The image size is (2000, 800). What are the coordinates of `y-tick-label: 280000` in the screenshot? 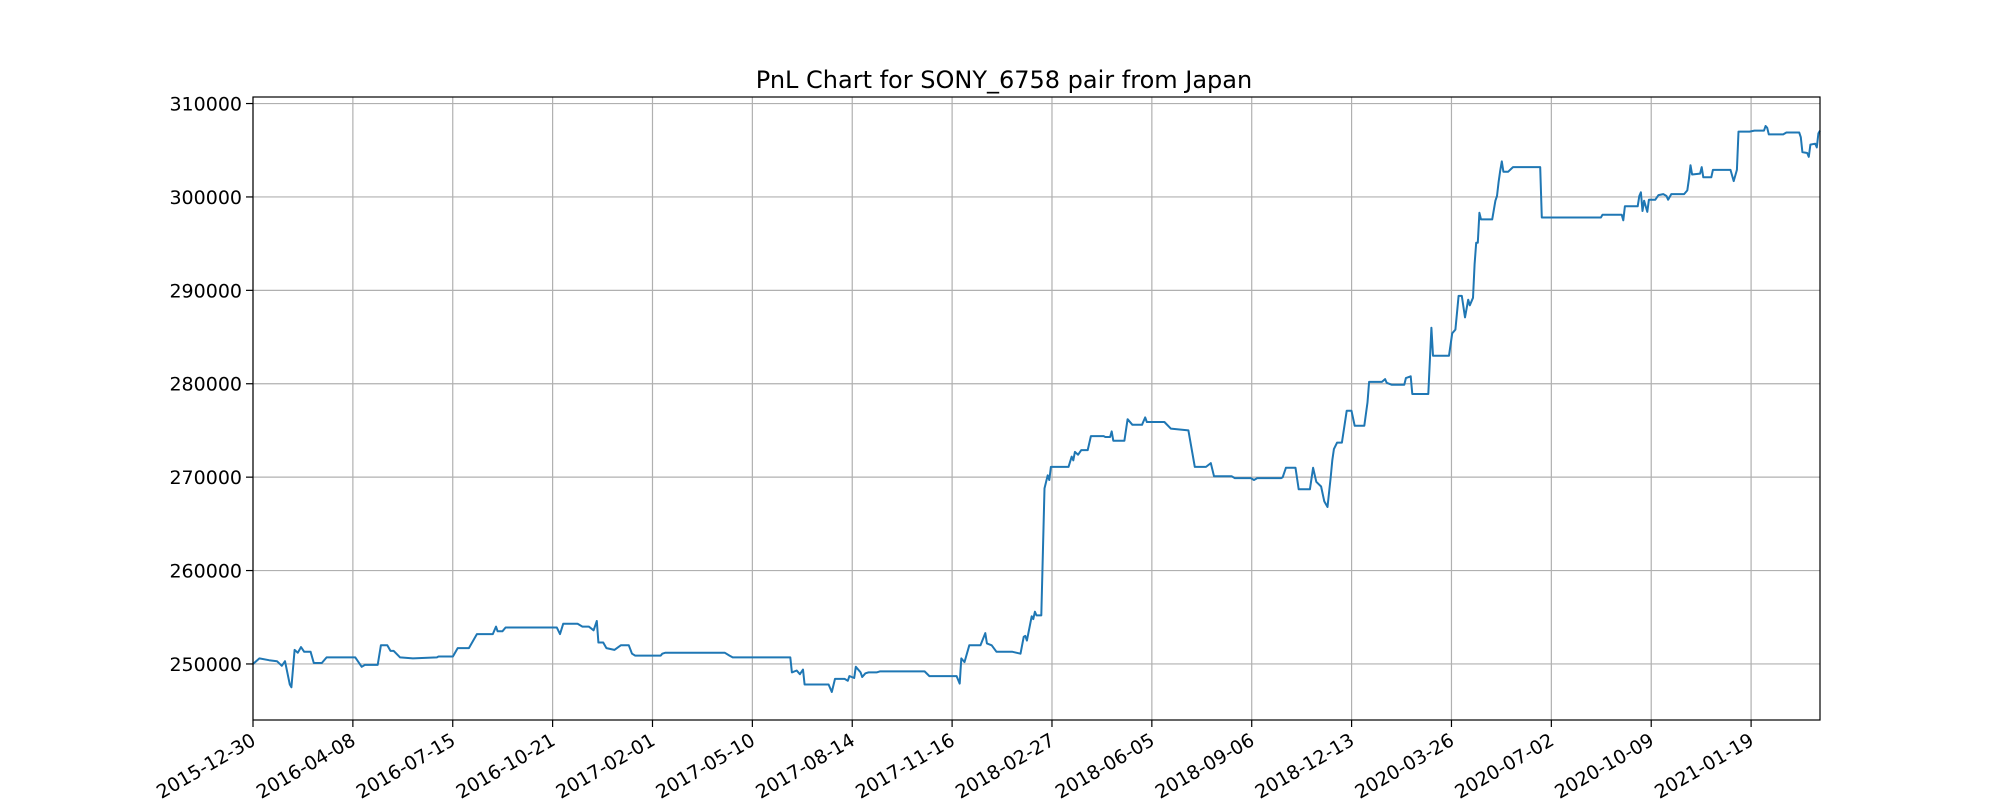 It's located at (205, 385).